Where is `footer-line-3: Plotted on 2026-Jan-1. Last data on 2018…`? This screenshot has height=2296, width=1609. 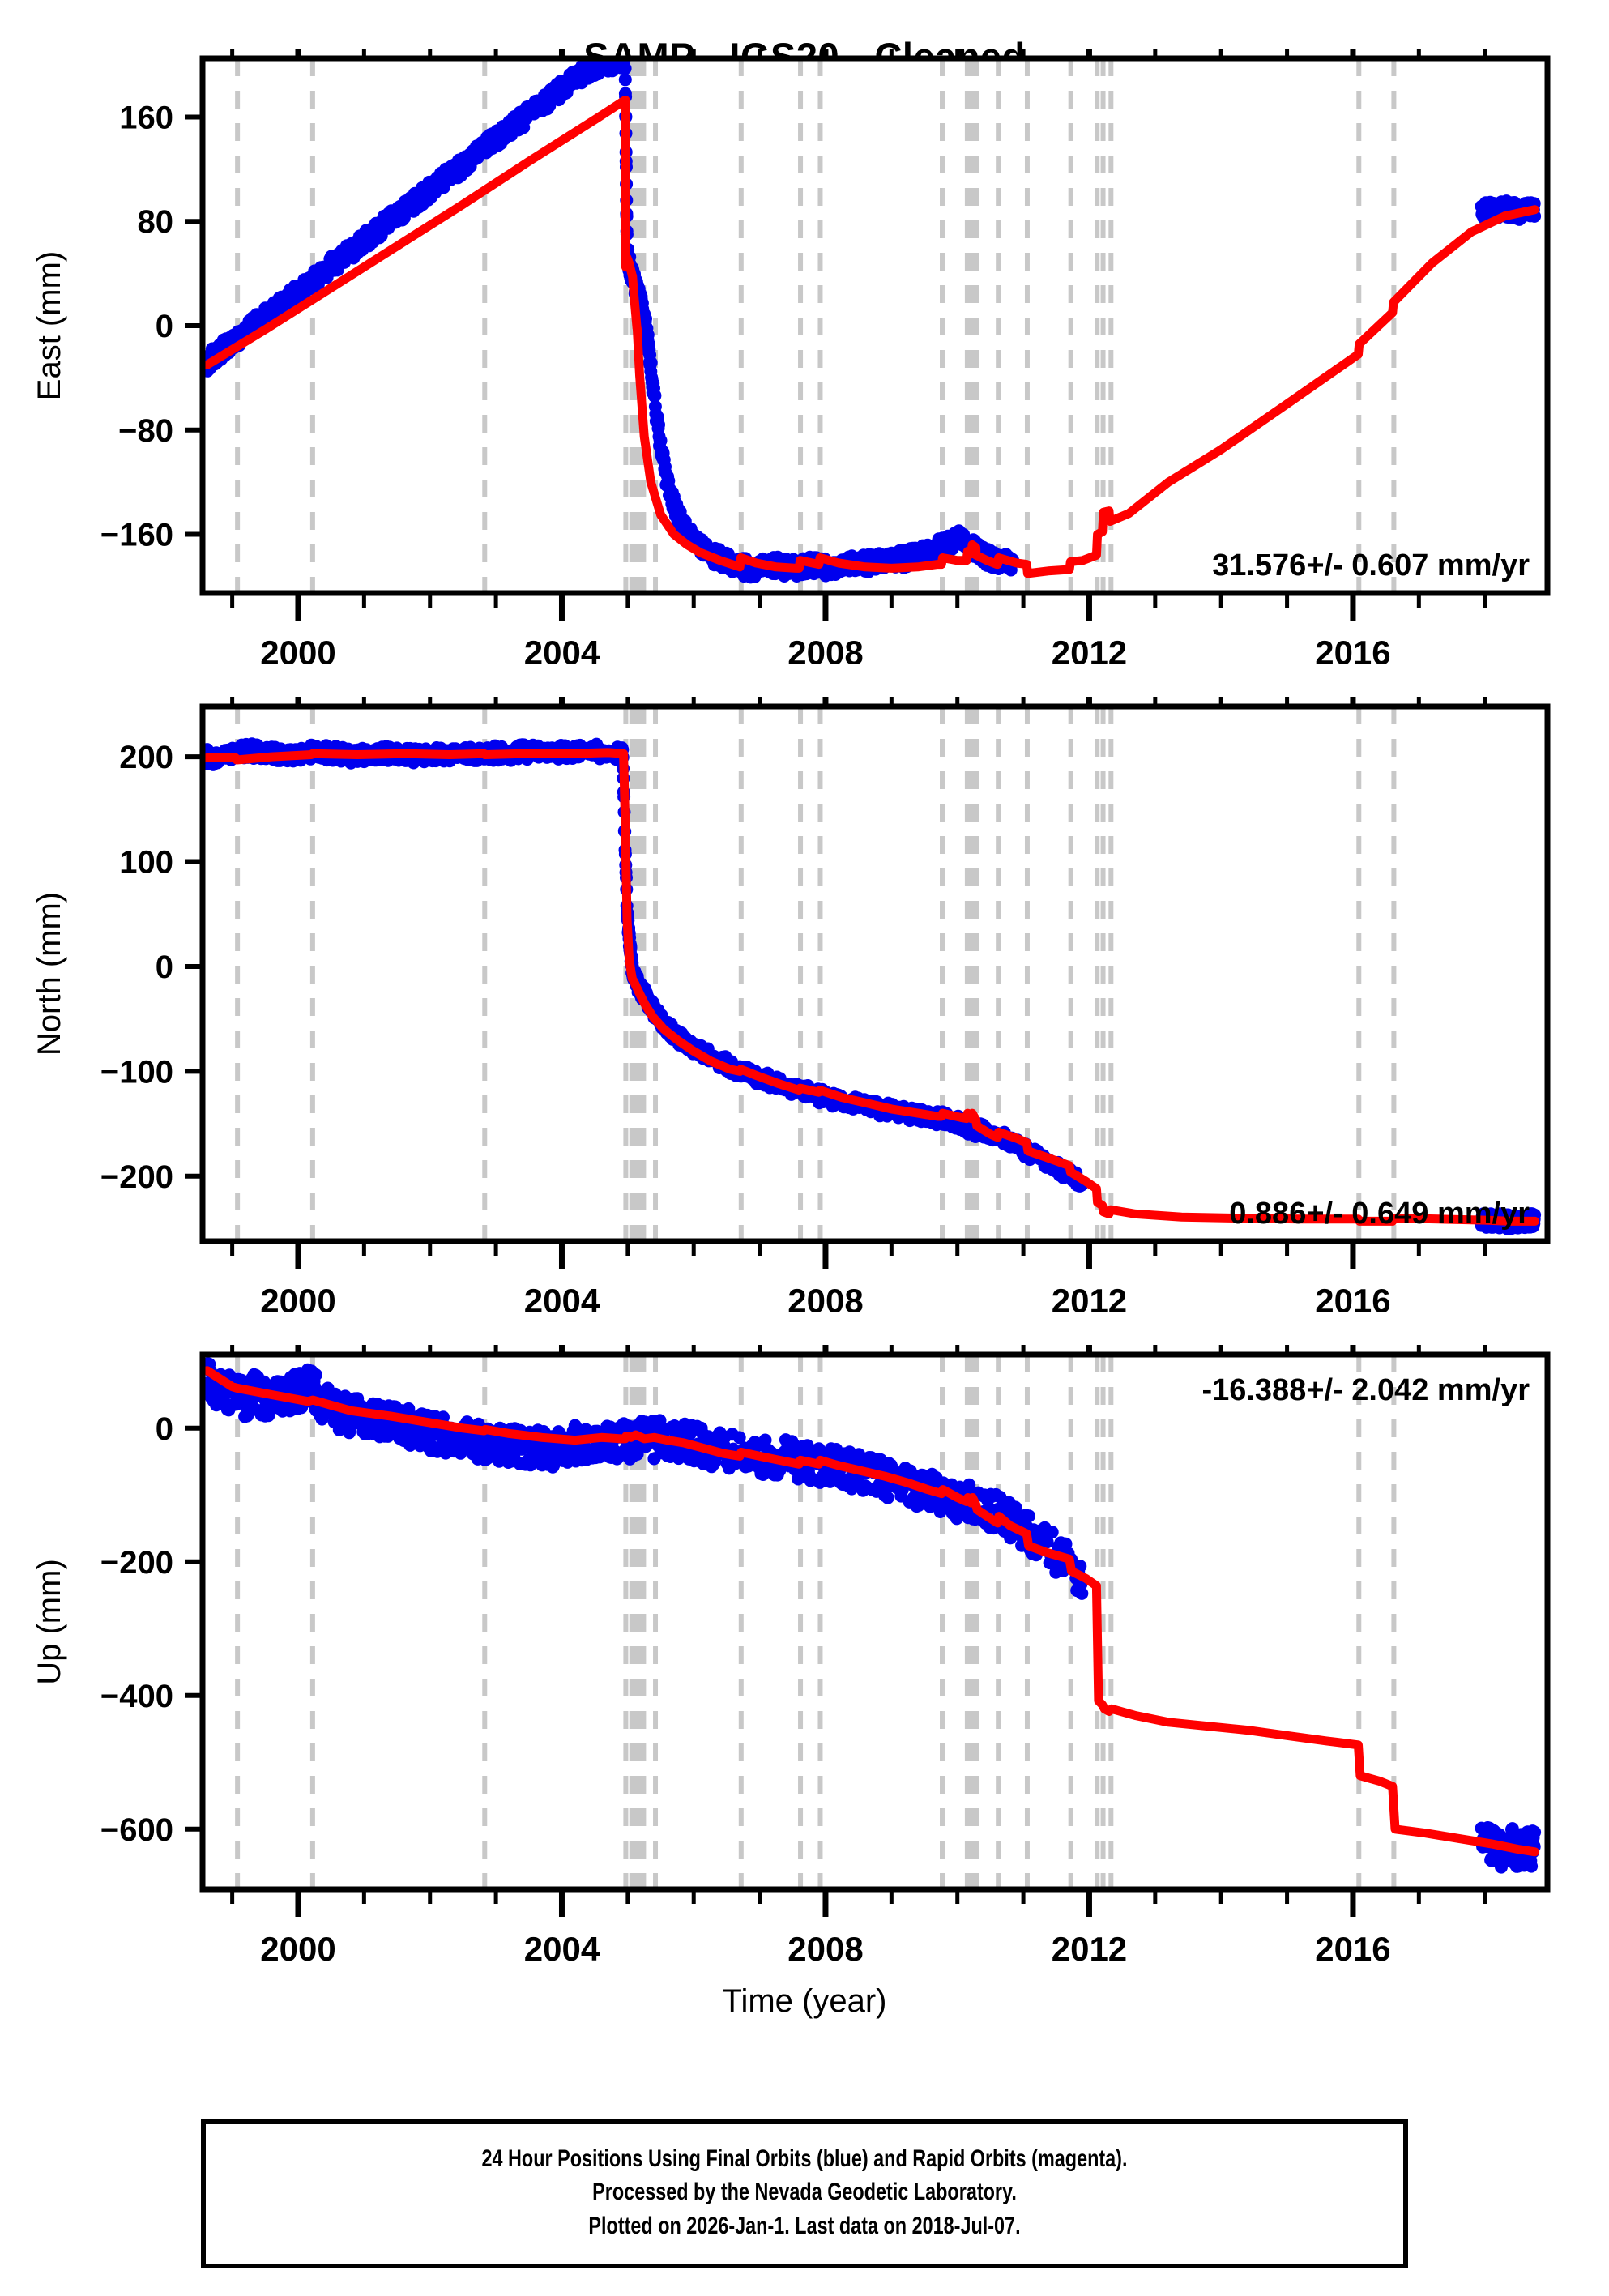
footer-line-3: Plotted on 2026-Jan-1. Last data on 2018… is located at coordinates (804, 2226).